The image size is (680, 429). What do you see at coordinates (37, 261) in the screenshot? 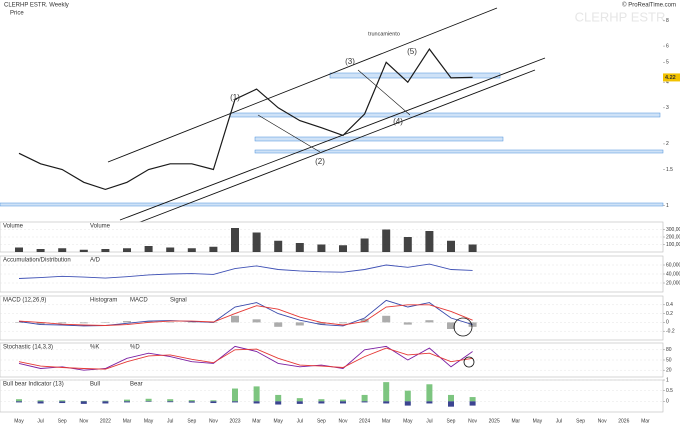
I see `panel-title: Accumulation/Distribution` at bounding box center [37, 261].